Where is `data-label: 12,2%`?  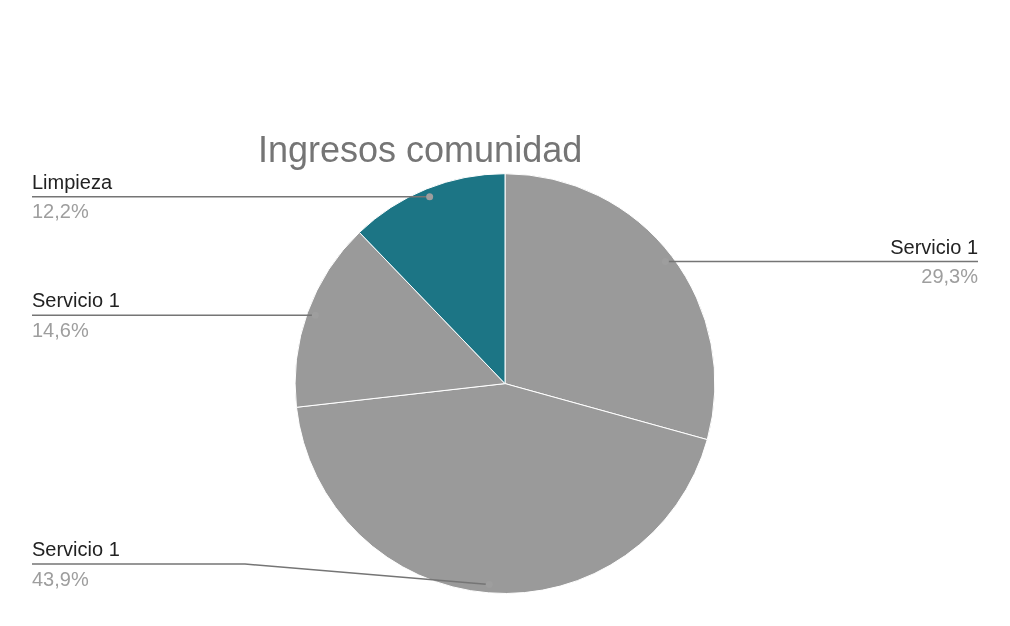 data-label: 12,2% is located at coordinates (60, 211).